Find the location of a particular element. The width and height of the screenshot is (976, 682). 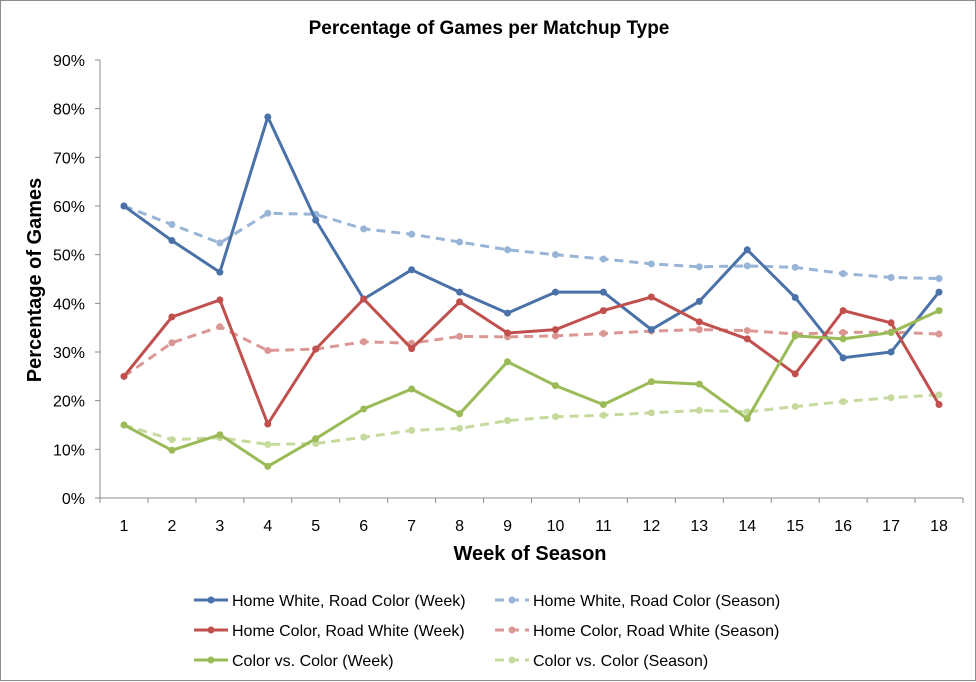

x-tick-label: 17 is located at coordinates (891, 526).